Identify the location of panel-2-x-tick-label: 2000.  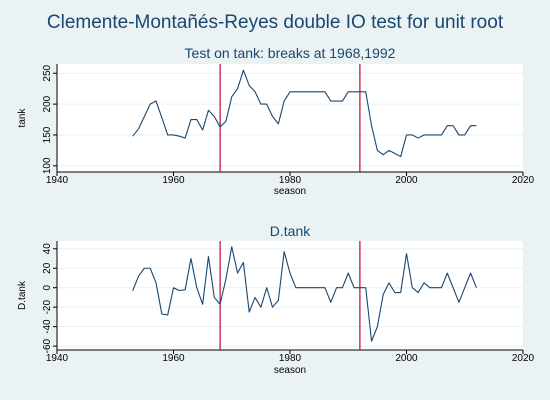
(406, 358).